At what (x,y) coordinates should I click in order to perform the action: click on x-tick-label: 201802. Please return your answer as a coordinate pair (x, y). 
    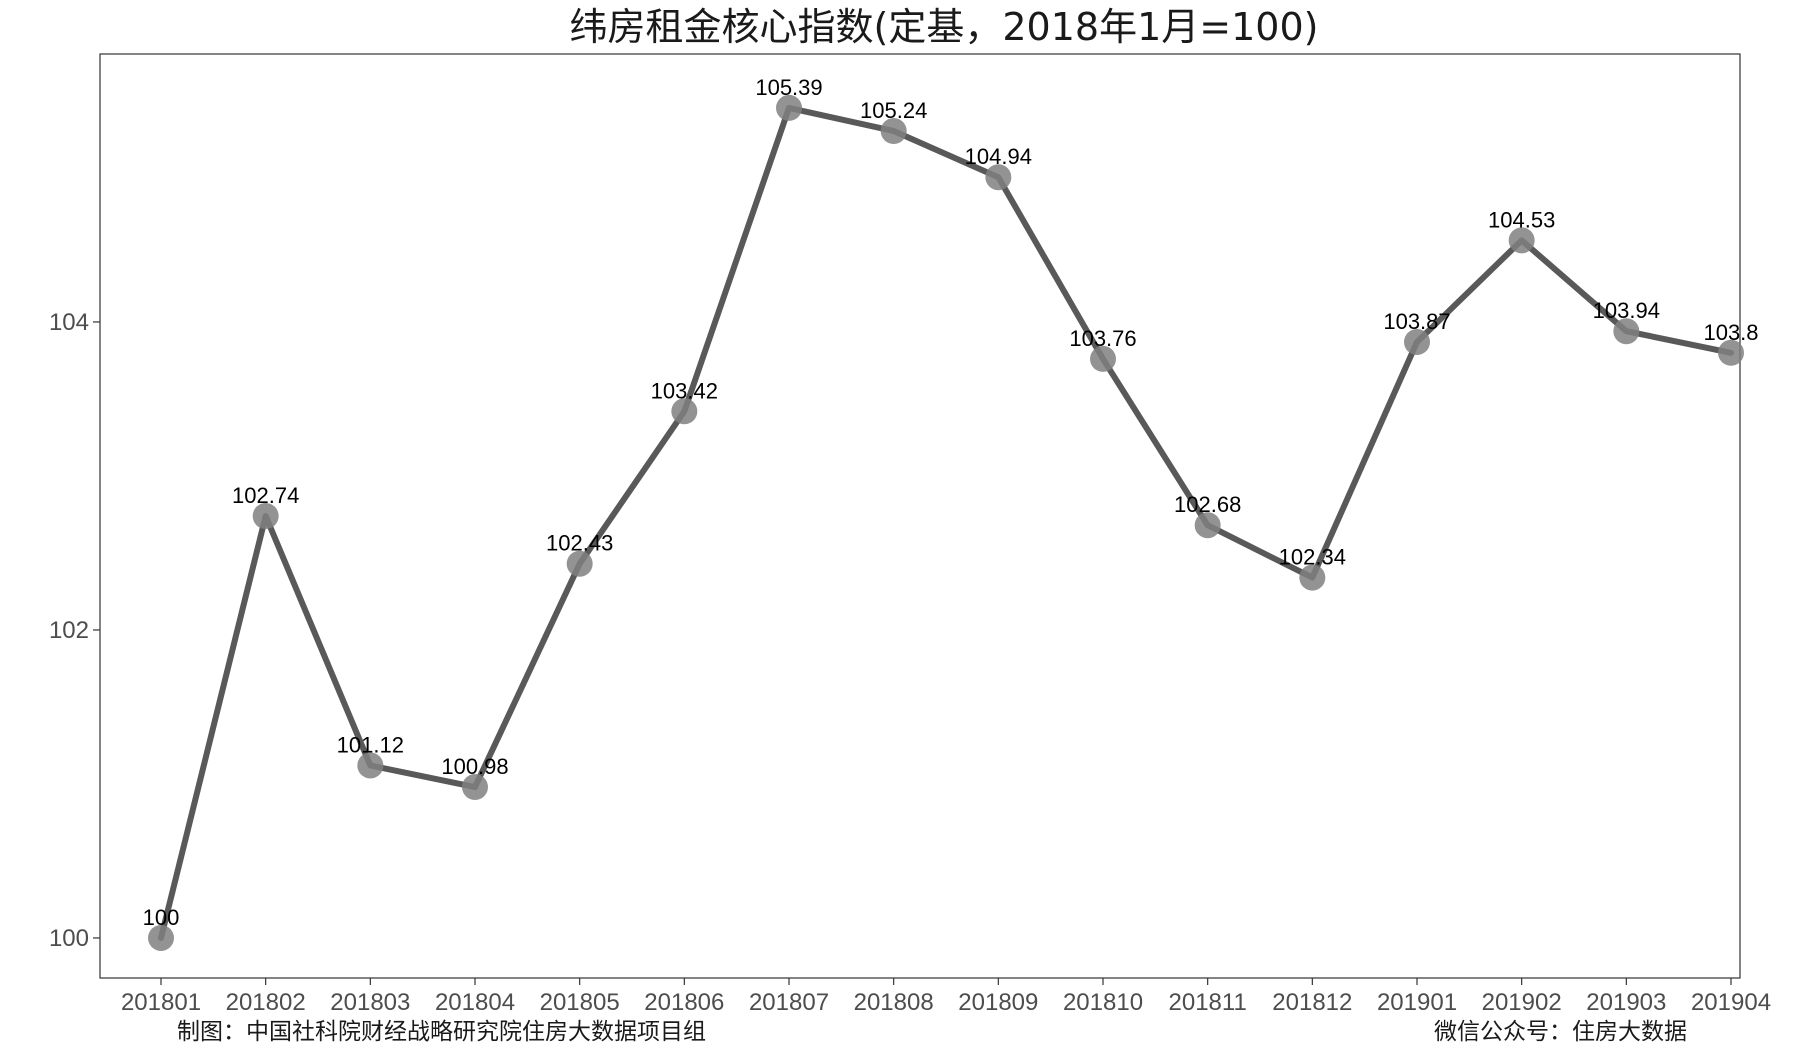
    Looking at the image, I should click on (266, 1002).